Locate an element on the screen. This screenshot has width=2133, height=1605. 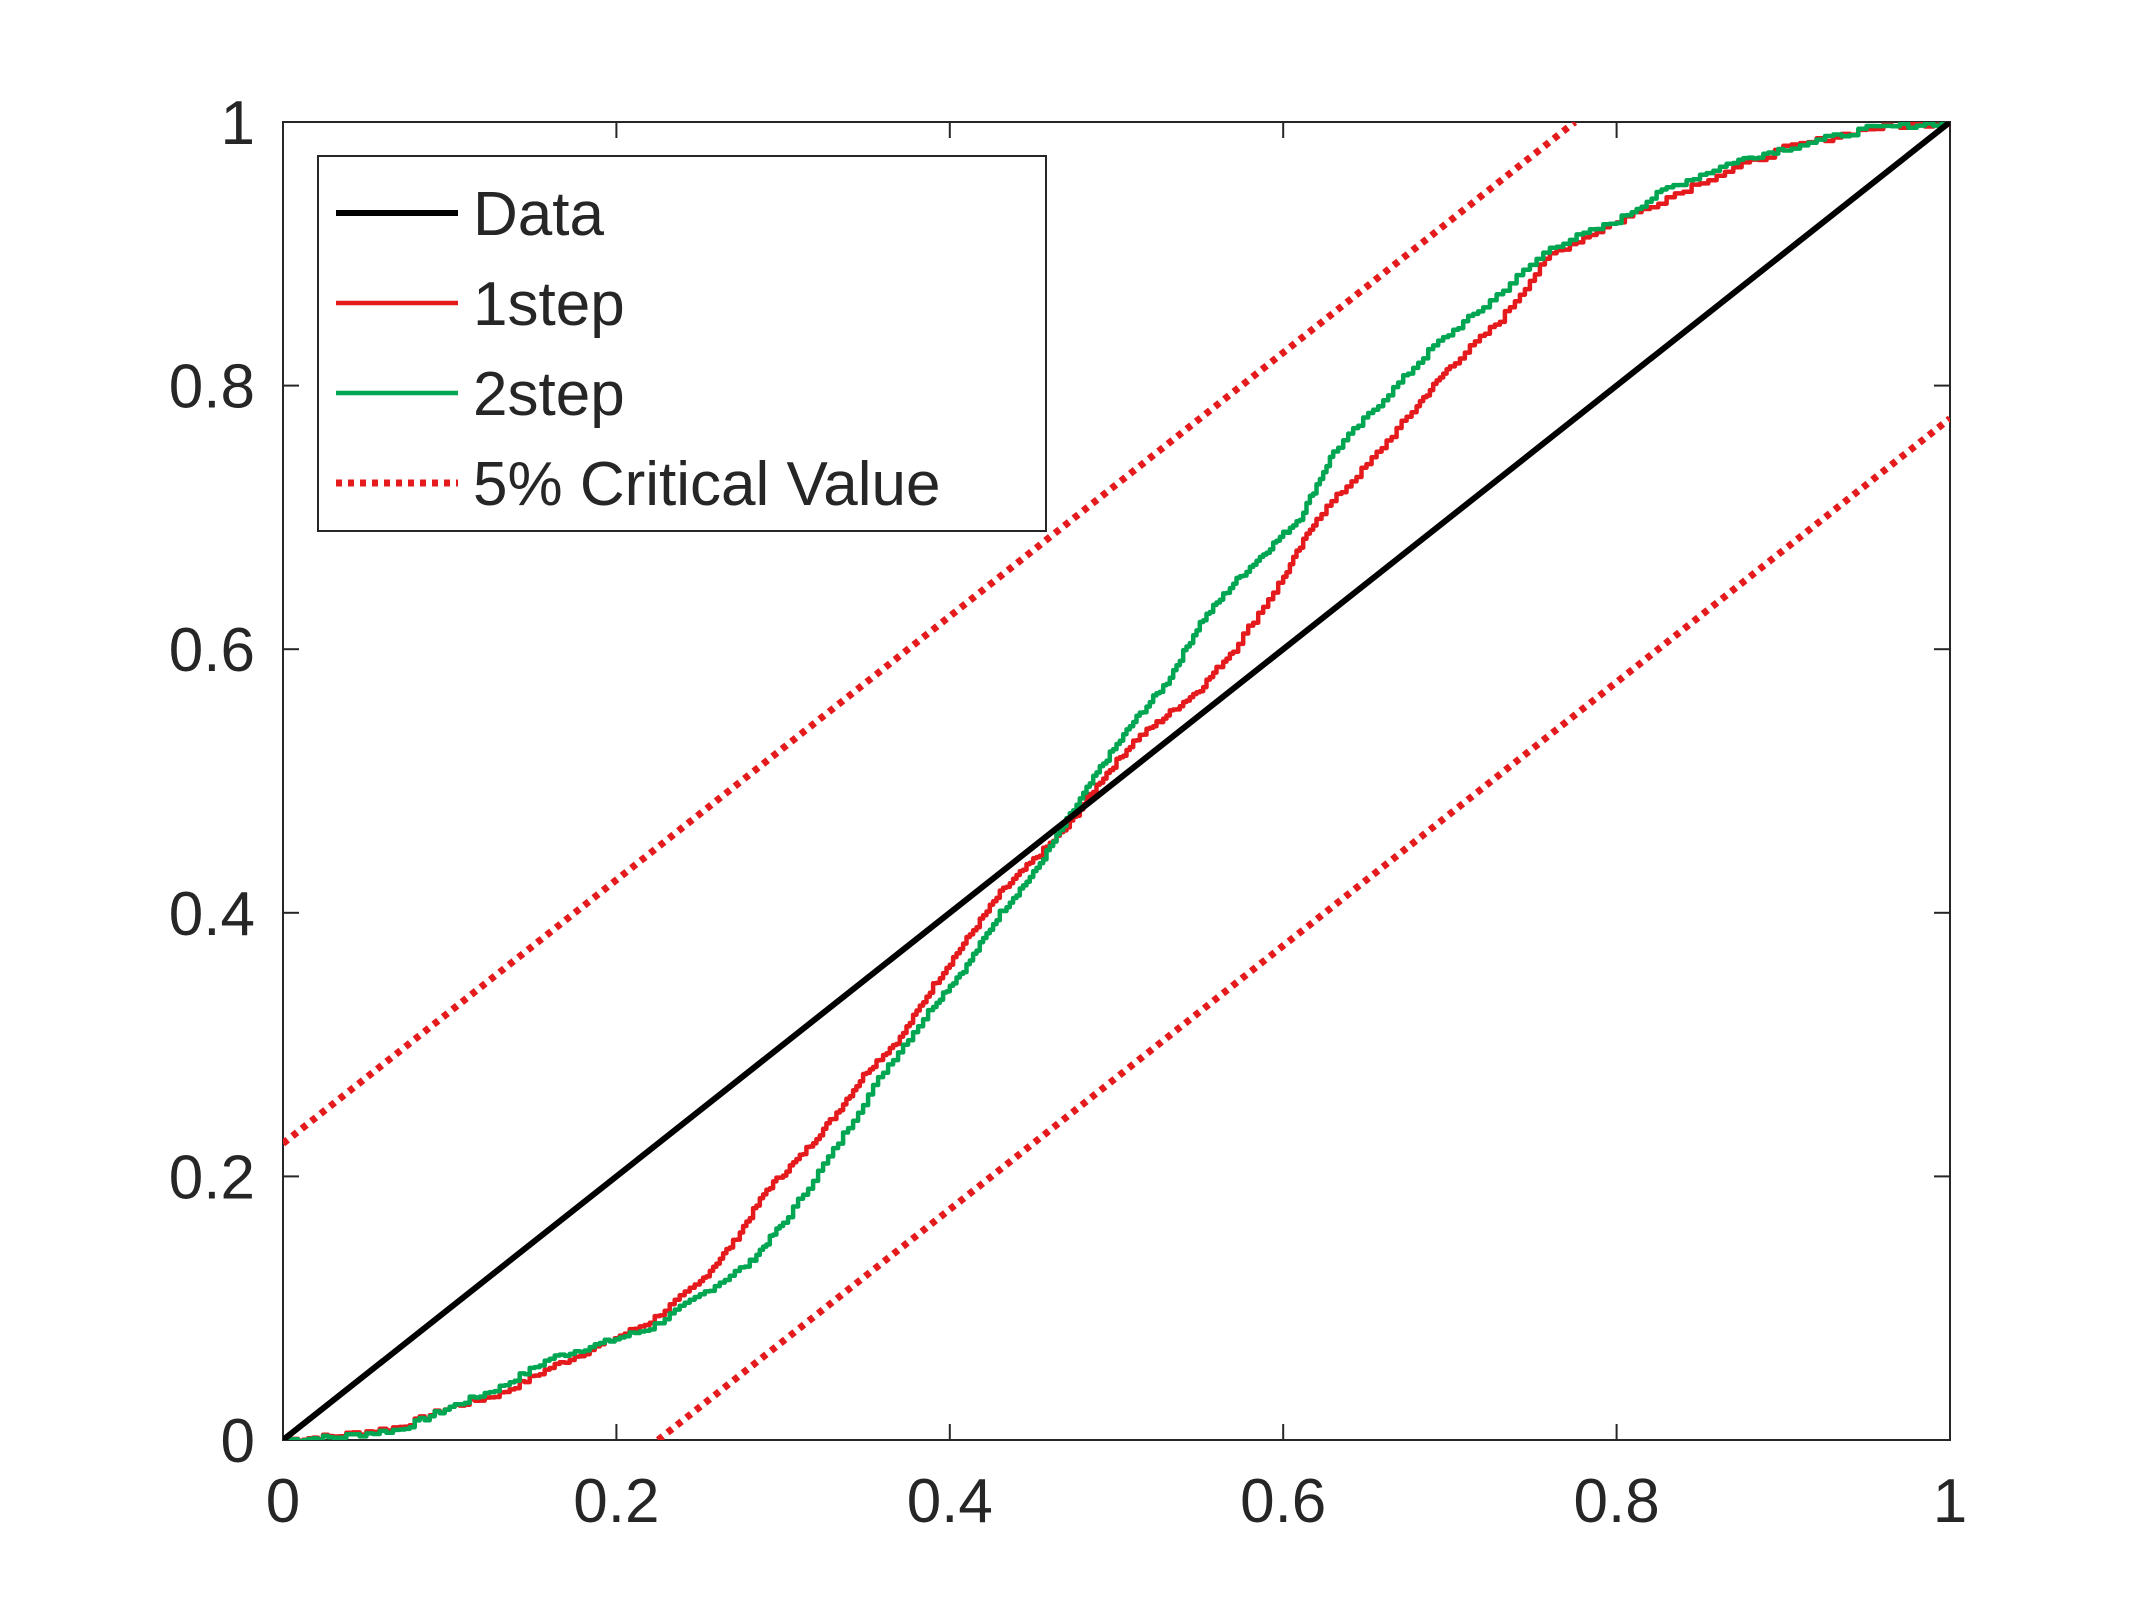
legend-label: Data is located at coordinates (538, 214).